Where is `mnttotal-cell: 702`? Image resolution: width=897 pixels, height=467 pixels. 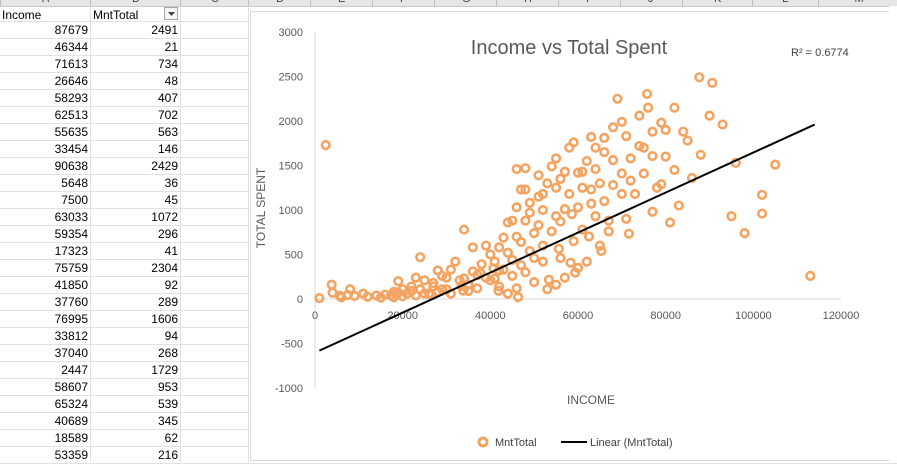 mnttotal-cell: 702 is located at coordinates (167, 115).